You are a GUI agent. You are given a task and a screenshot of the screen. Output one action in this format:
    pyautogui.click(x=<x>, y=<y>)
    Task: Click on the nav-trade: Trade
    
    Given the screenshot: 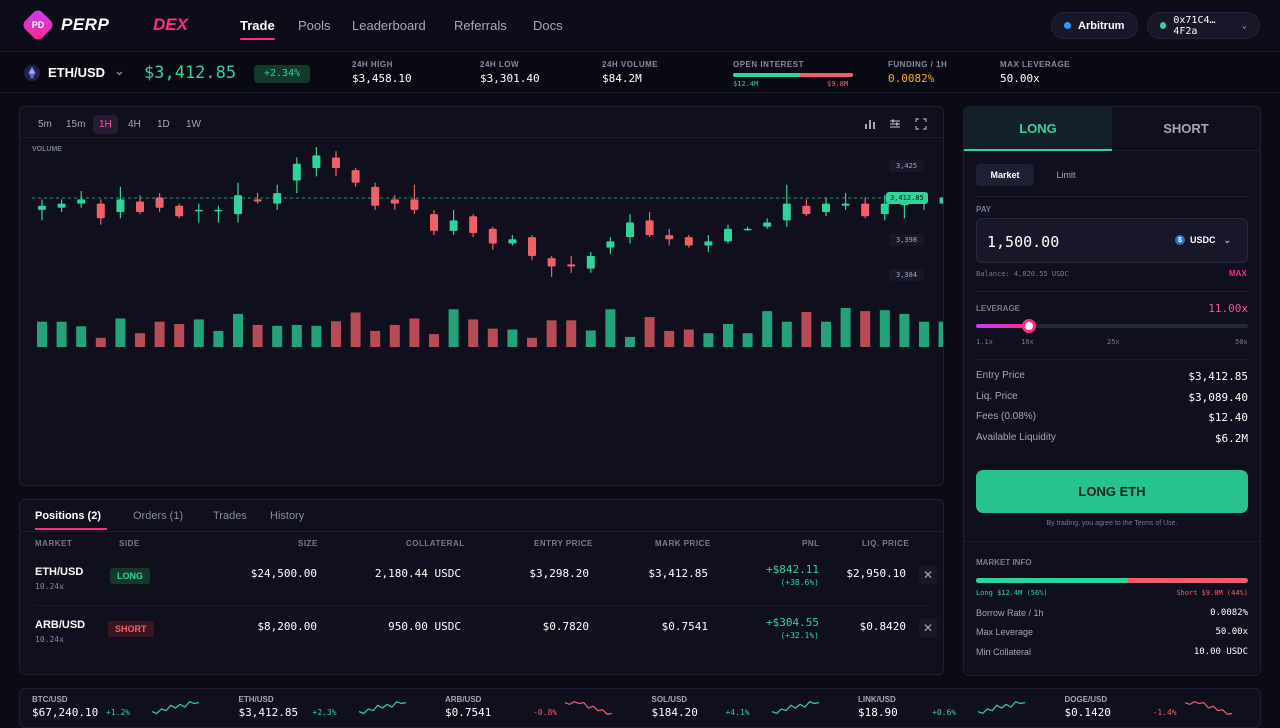 What is the action you would take?
    pyautogui.click(x=257, y=29)
    